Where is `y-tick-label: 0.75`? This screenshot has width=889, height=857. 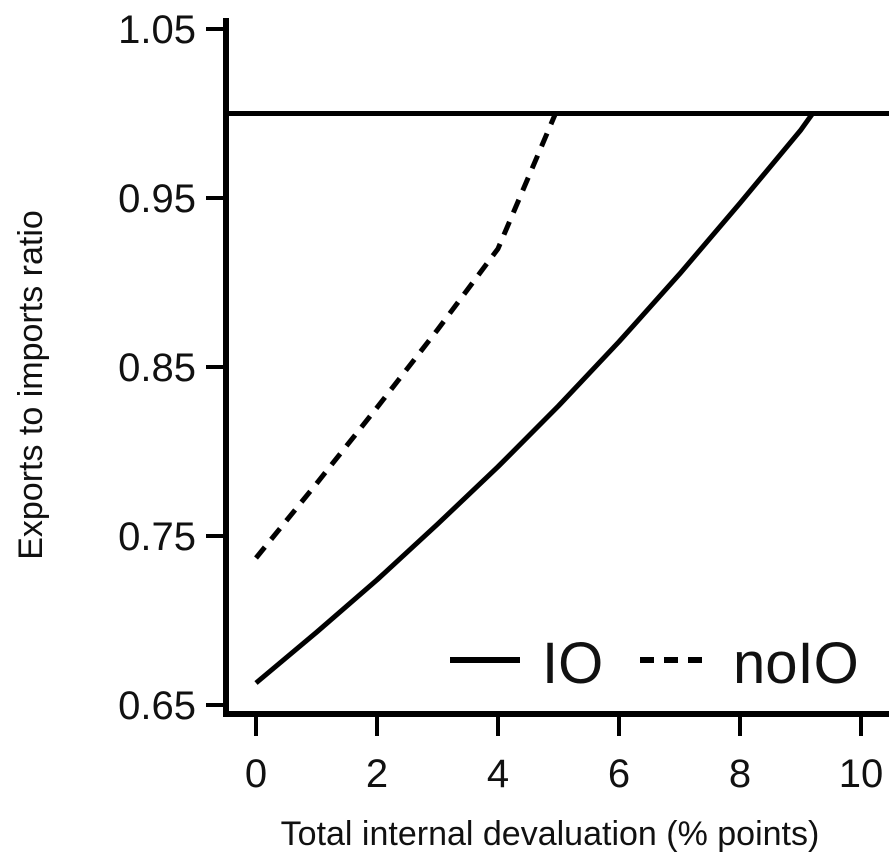 y-tick-label: 0.75 is located at coordinates (157, 537).